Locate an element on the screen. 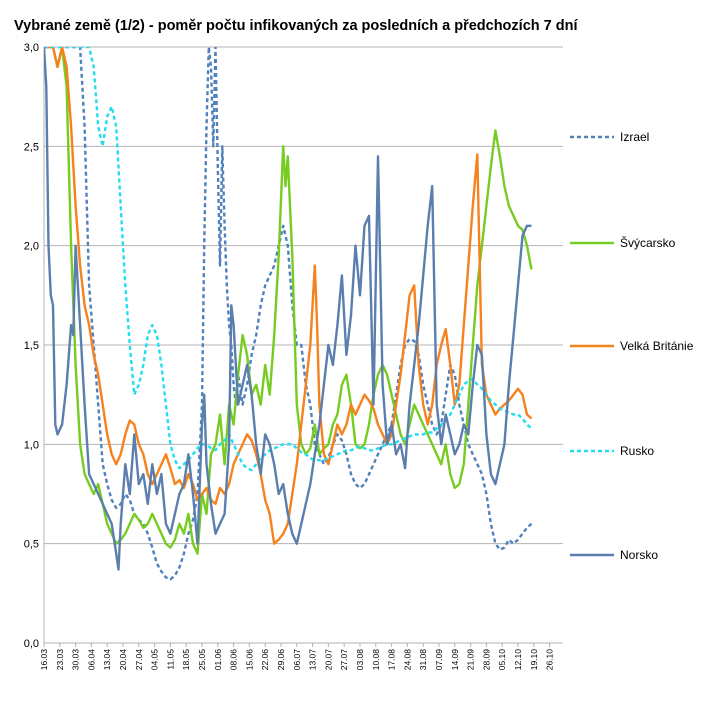 Image resolution: width=708 pixels, height=706 pixels. legend: Izrael Švýcarsko Velká Británie Rusko Norsko is located at coordinates (632, 346).